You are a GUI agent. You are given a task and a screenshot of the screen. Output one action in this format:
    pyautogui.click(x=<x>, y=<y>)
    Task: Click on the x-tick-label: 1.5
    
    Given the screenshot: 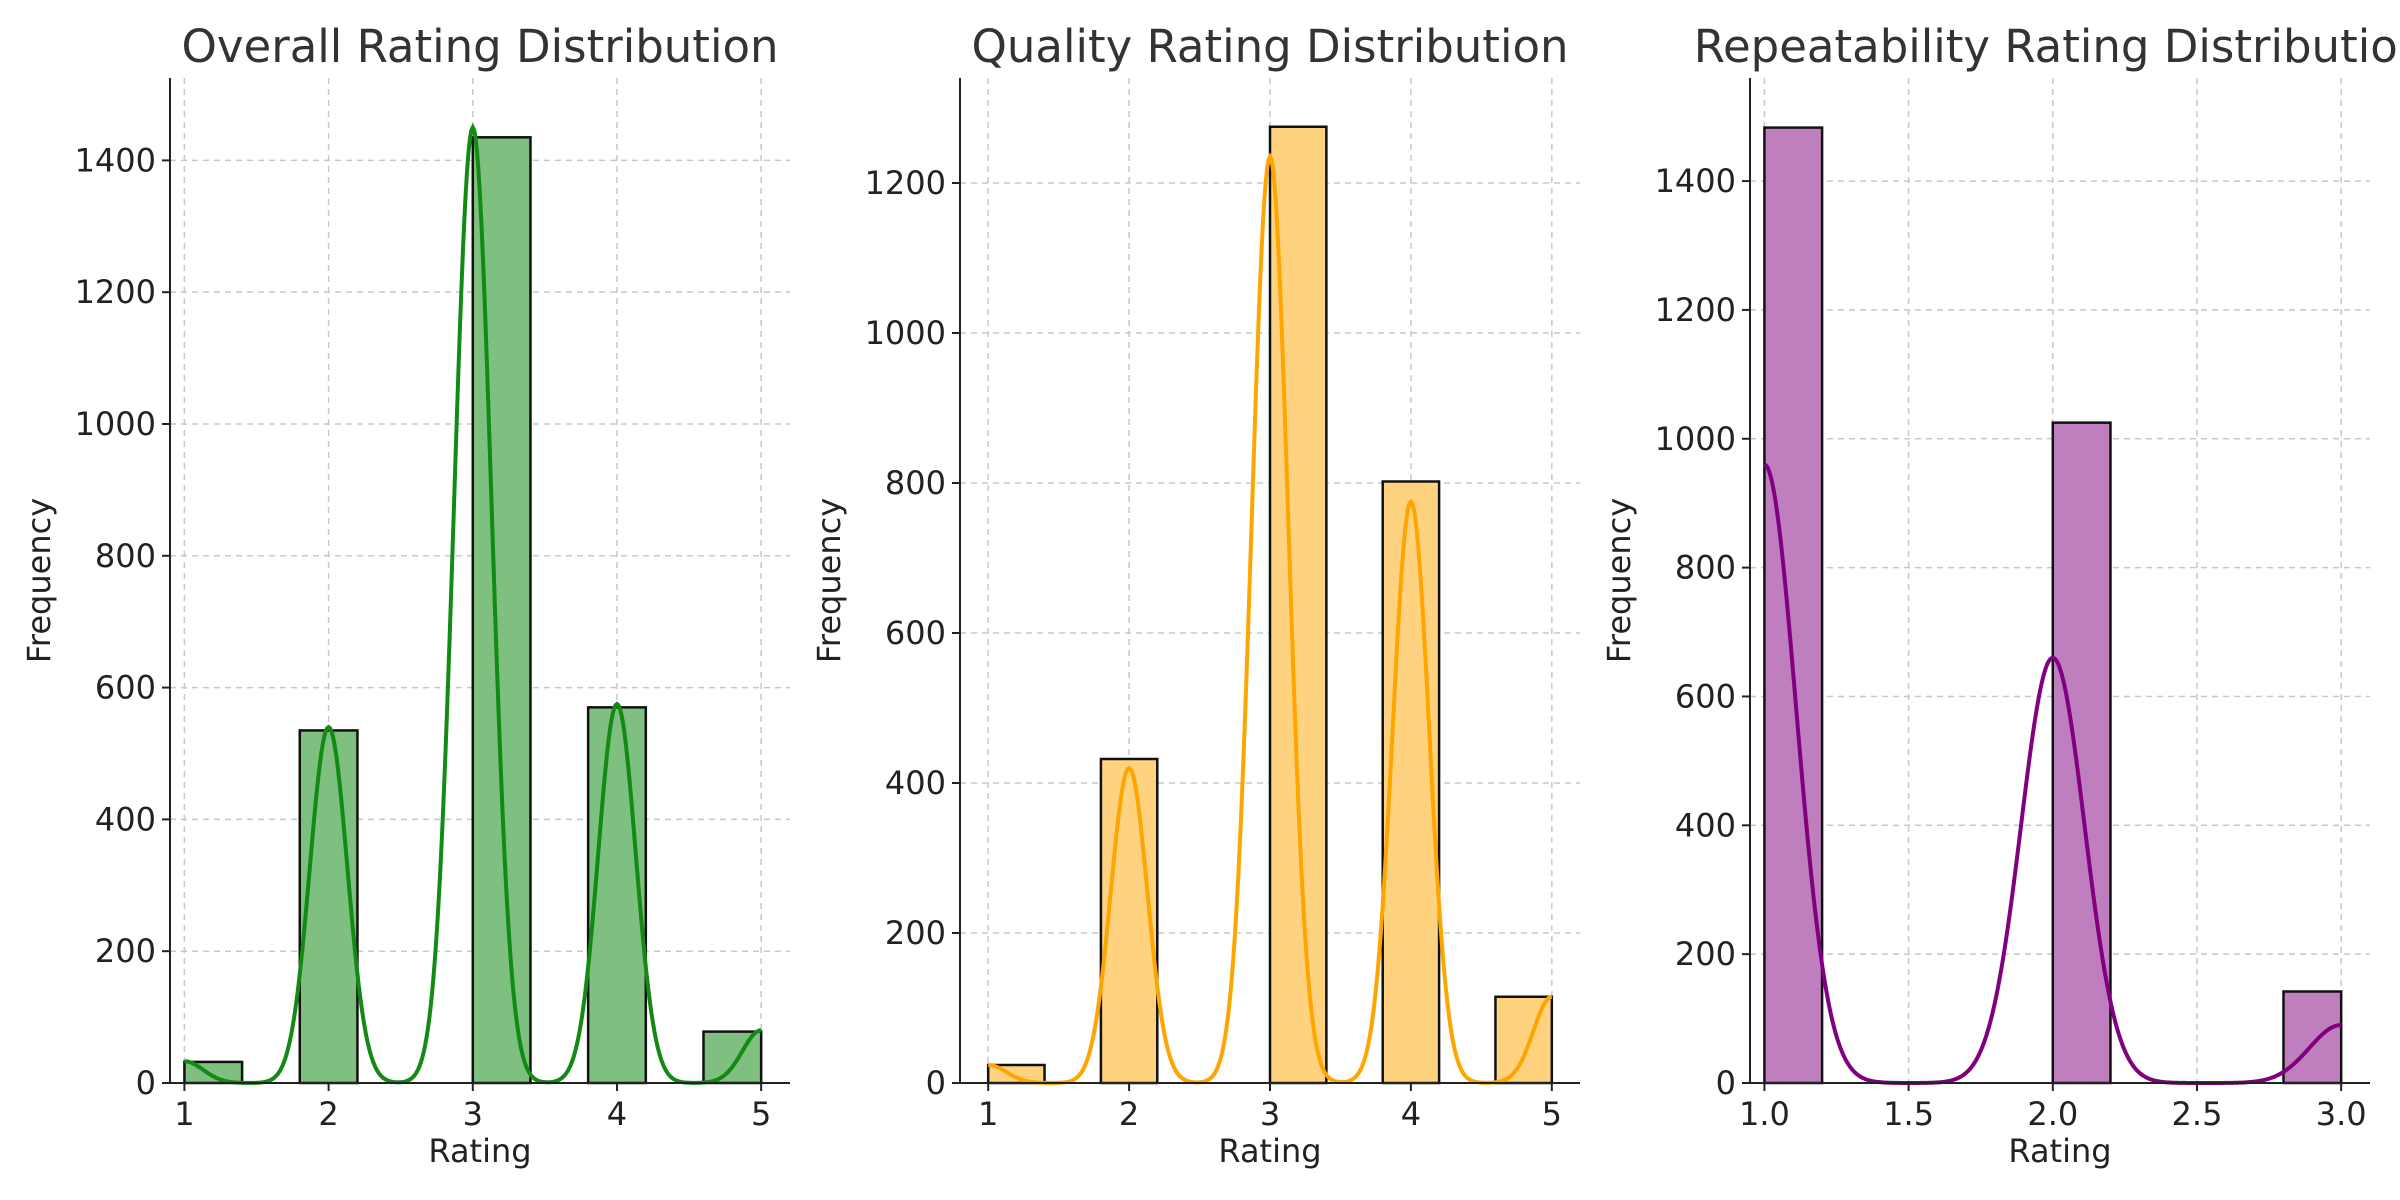 What is the action you would take?
    pyautogui.click(x=1908, y=1114)
    